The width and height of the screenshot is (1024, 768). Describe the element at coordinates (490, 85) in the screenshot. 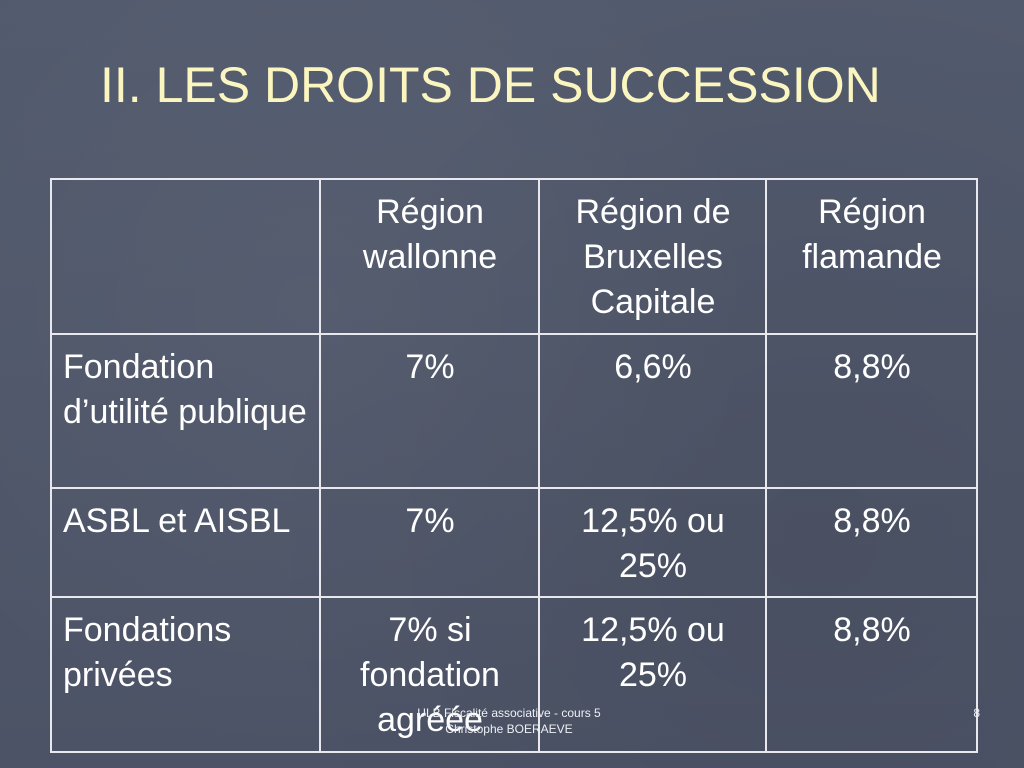

I see `slide-title: II. LES DROITS DE SUCCESSION` at that location.